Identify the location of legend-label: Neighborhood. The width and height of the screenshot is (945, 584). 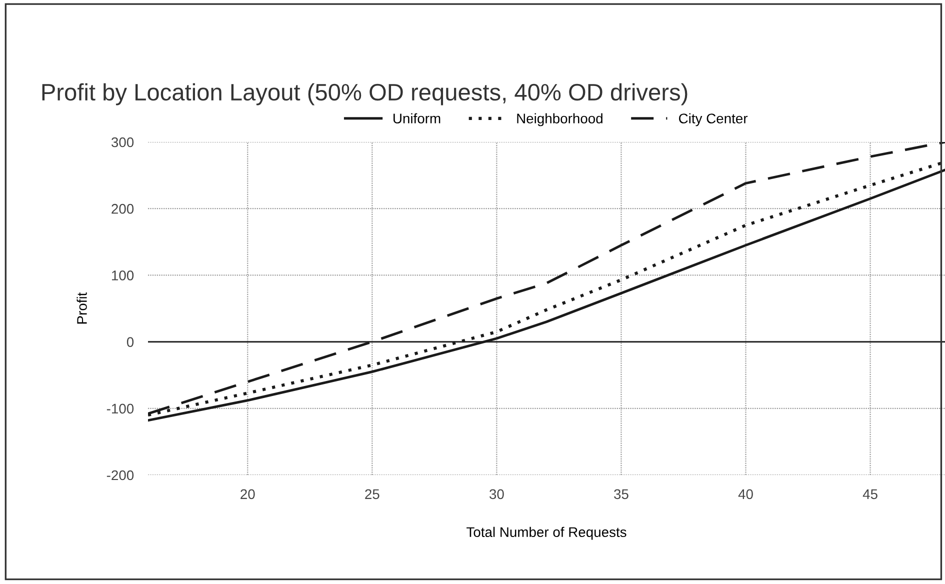
(559, 119).